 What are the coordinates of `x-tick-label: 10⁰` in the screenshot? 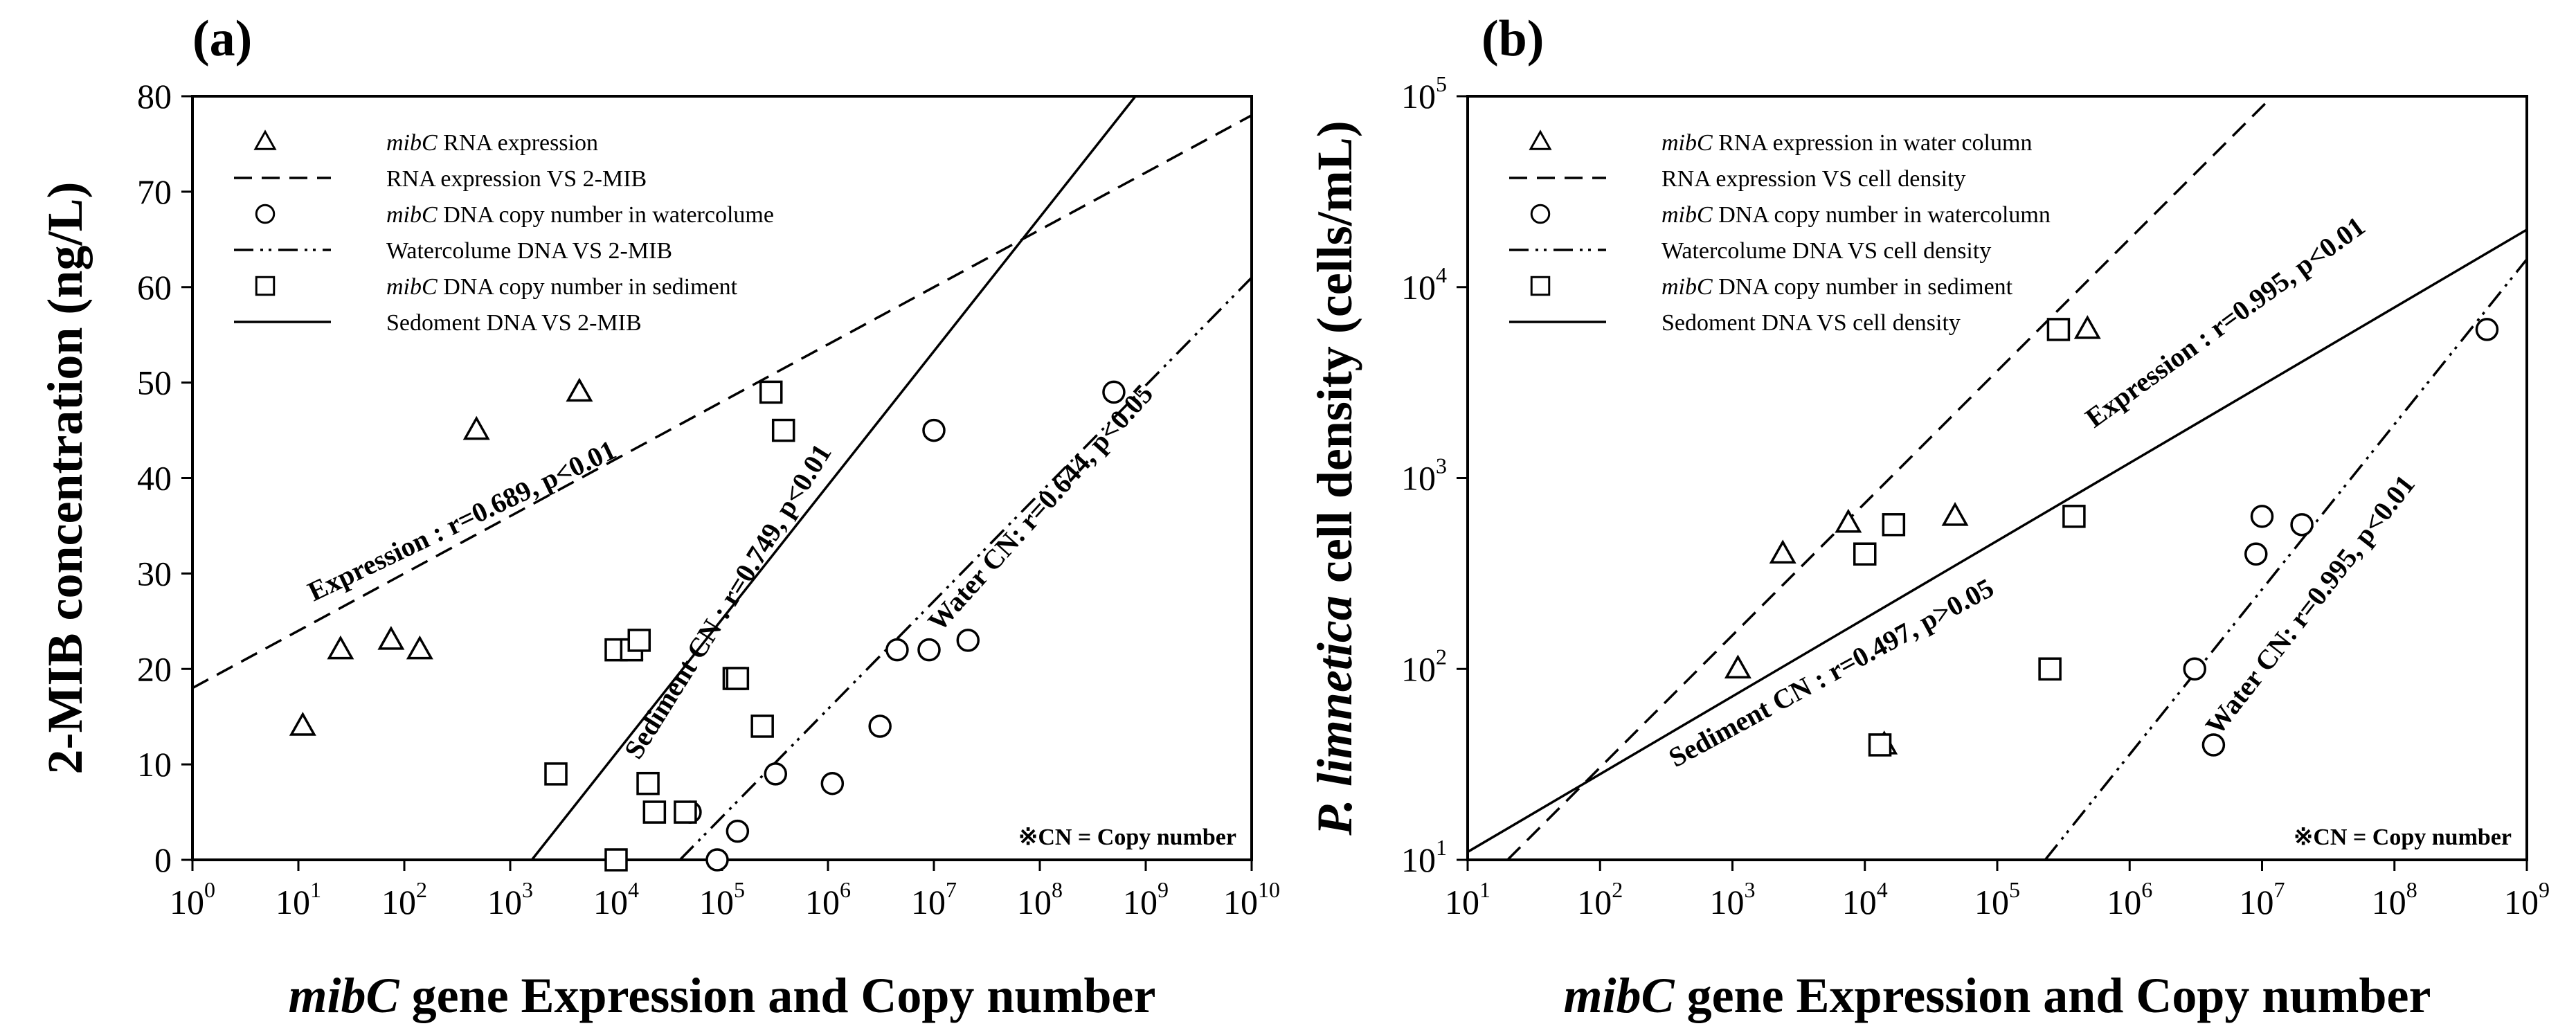 It's located at (192, 899).